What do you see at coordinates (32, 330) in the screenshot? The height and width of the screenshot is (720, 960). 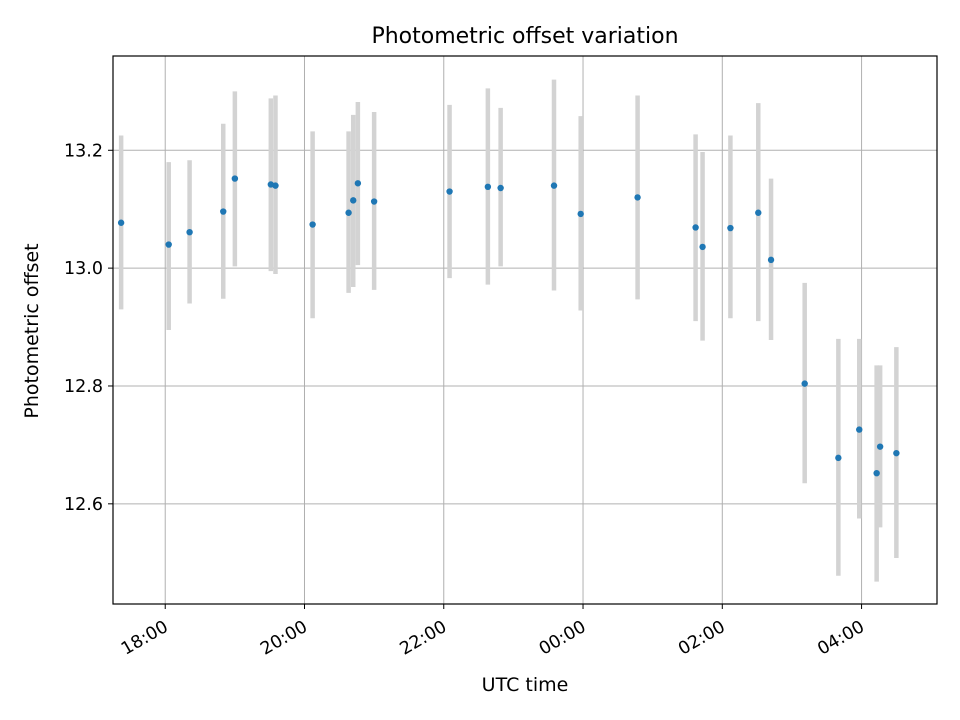 I see `y-axis-label: Photometric offset` at bounding box center [32, 330].